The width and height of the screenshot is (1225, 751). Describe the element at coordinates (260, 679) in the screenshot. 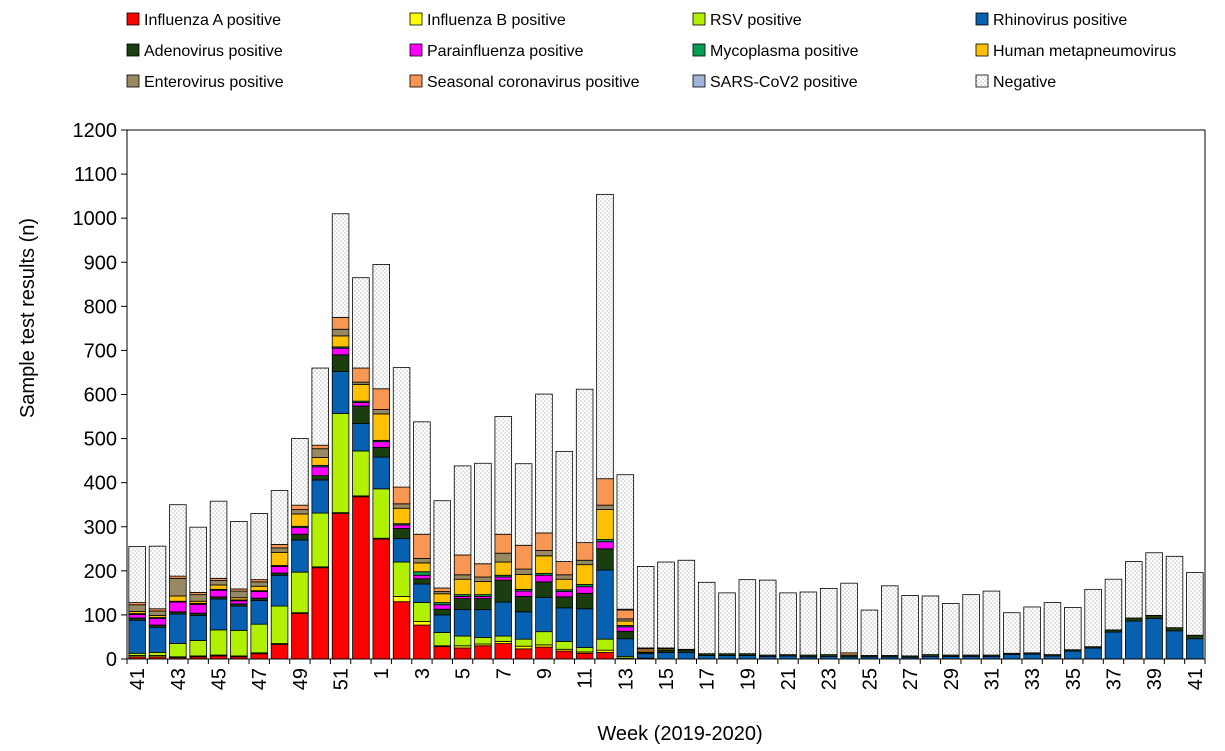

I see `x-tick-label: 47` at that location.